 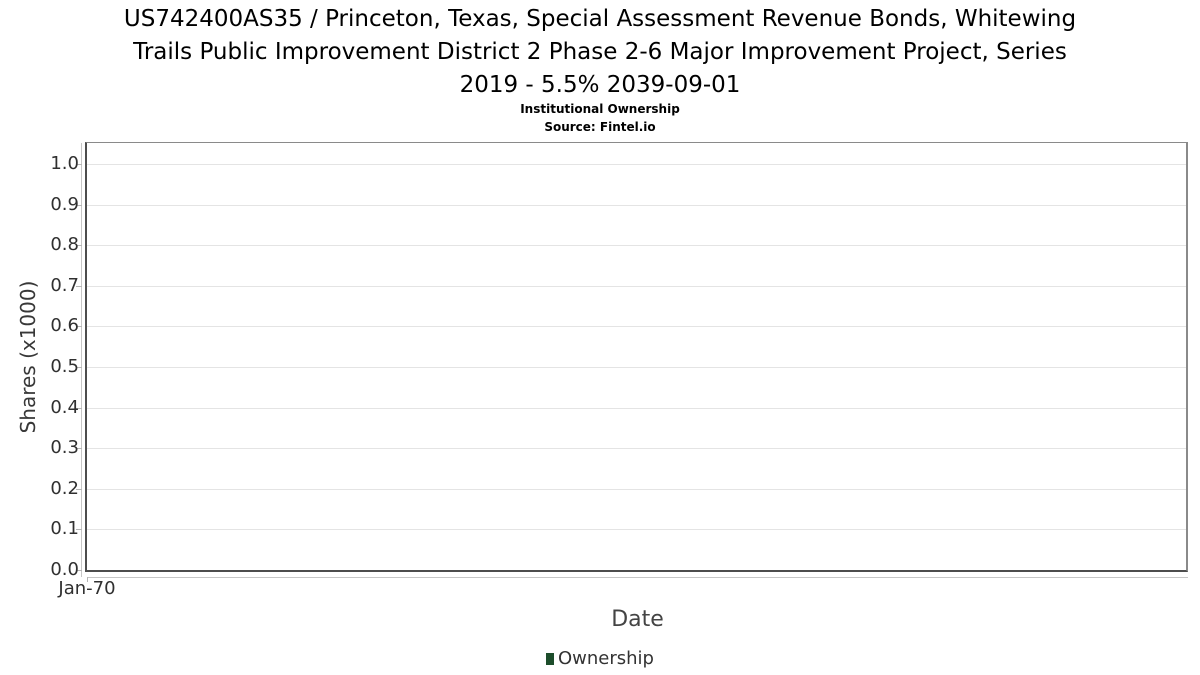 I want to click on x-axis-line, so click(x=637, y=577).